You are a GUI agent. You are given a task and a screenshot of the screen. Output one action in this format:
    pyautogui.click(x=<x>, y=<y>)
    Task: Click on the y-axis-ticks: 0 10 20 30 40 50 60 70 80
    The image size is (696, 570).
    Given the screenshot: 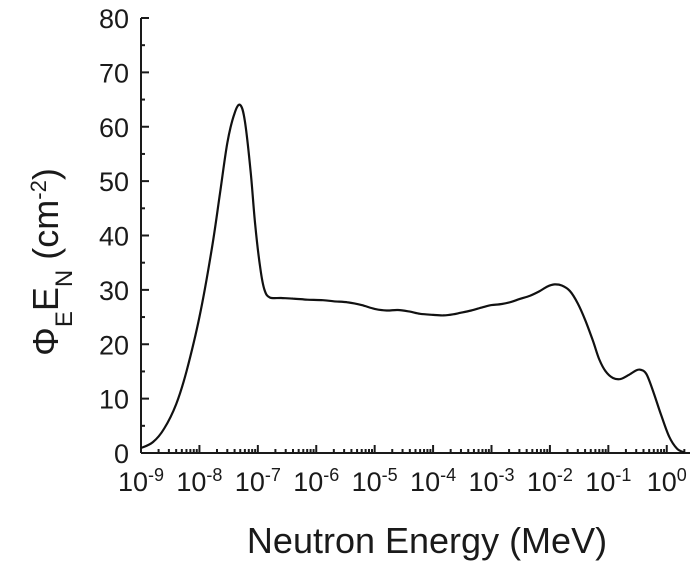 What is the action you would take?
    pyautogui.click(x=124, y=236)
    